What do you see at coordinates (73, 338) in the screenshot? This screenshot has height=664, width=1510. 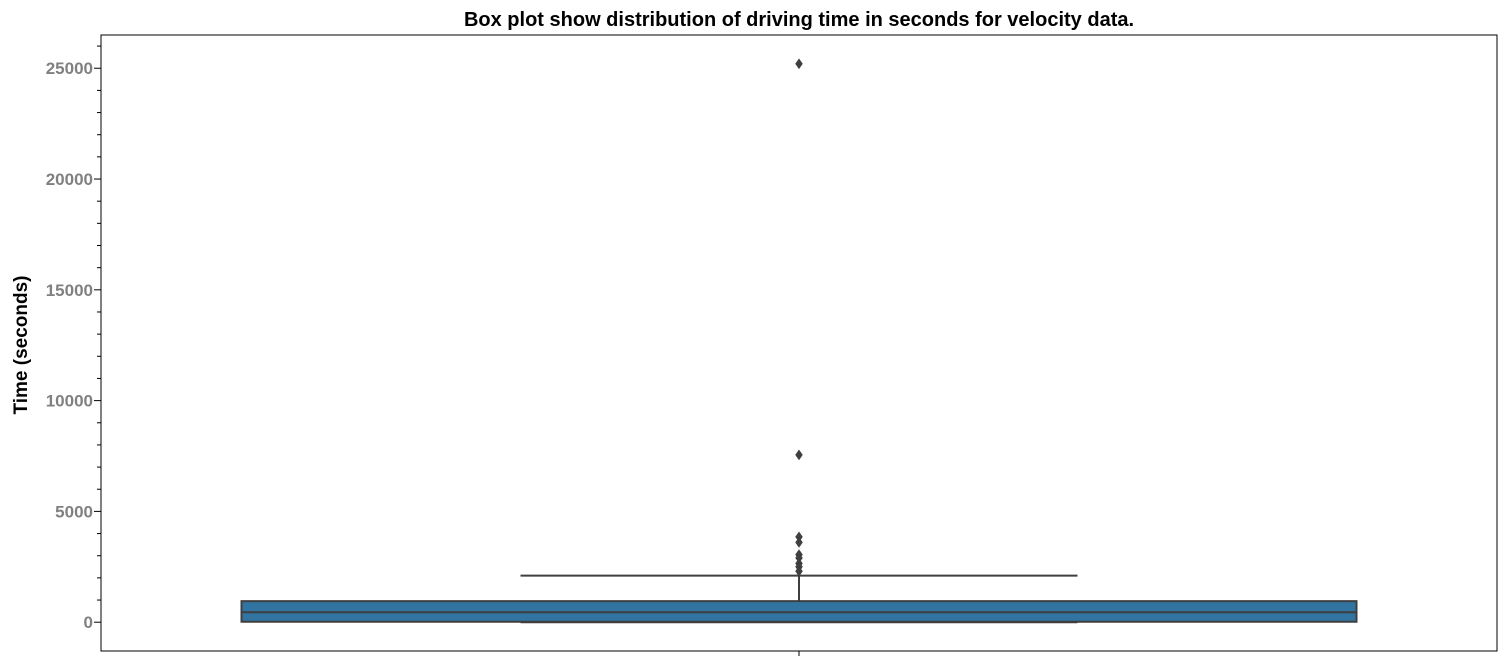 I see `y-axis-ticks: 0 5000 10000 15000 20000 25000` at bounding box center [73, 338].